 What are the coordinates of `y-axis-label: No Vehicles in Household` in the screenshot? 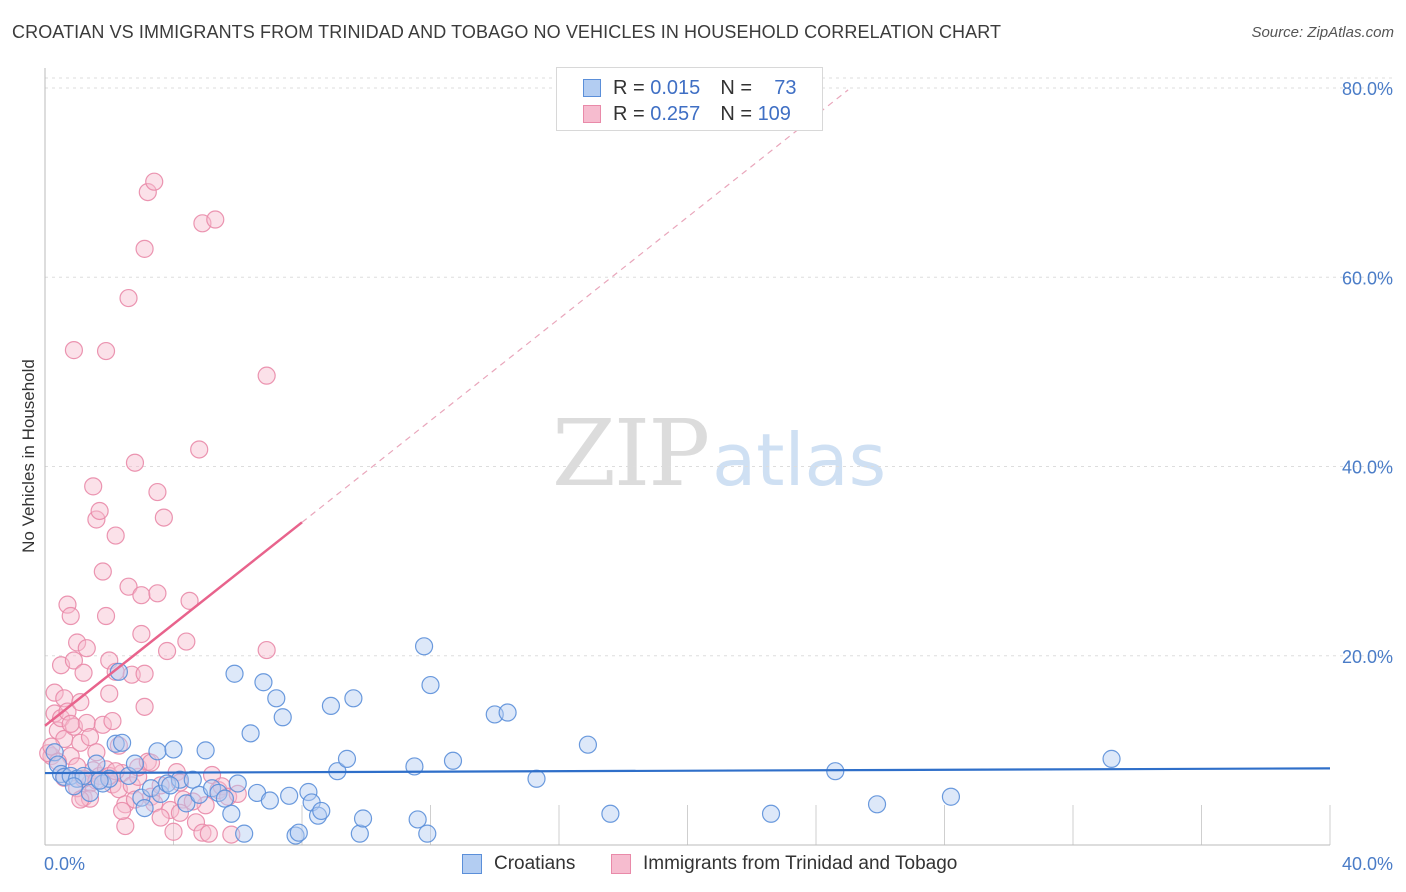 It's located at (28, 456).